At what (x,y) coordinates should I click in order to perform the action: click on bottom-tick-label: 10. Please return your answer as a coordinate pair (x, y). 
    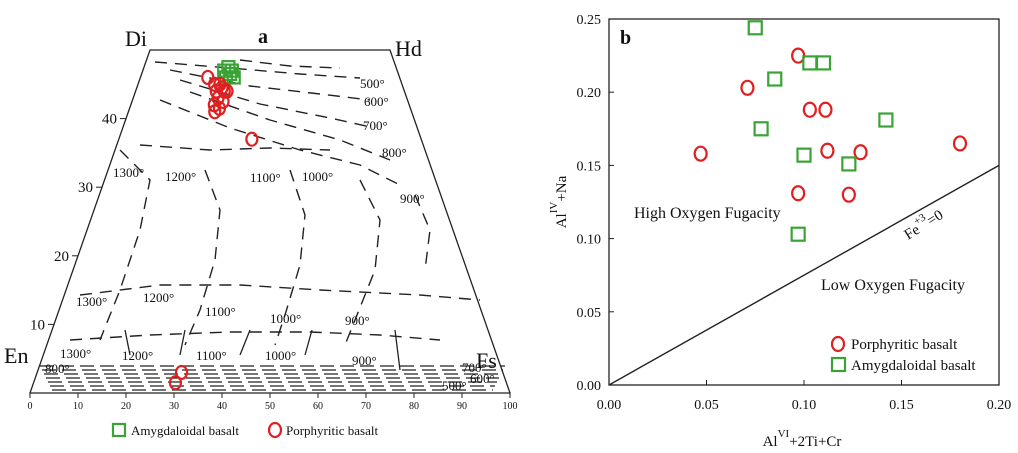
    Looking at the image, I should click on (78, 406).